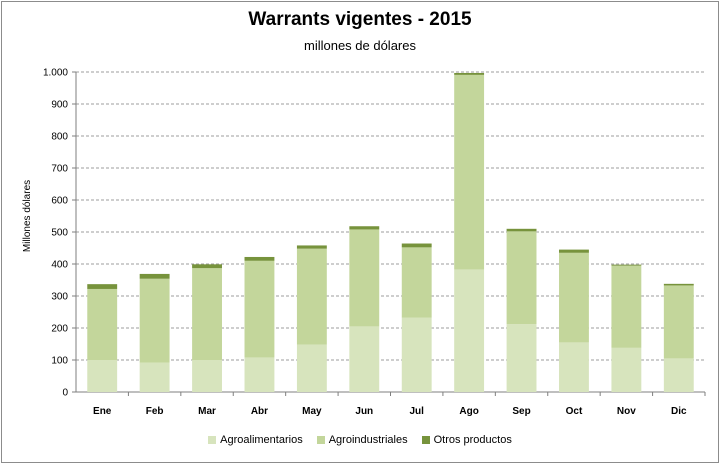 Image resolution: width=720 pixels, height=464 pixels. Describe the element at coordinates (360, 19) in the screenshot. I see `chart-title: Warrants vigentes - 2015` at that location.